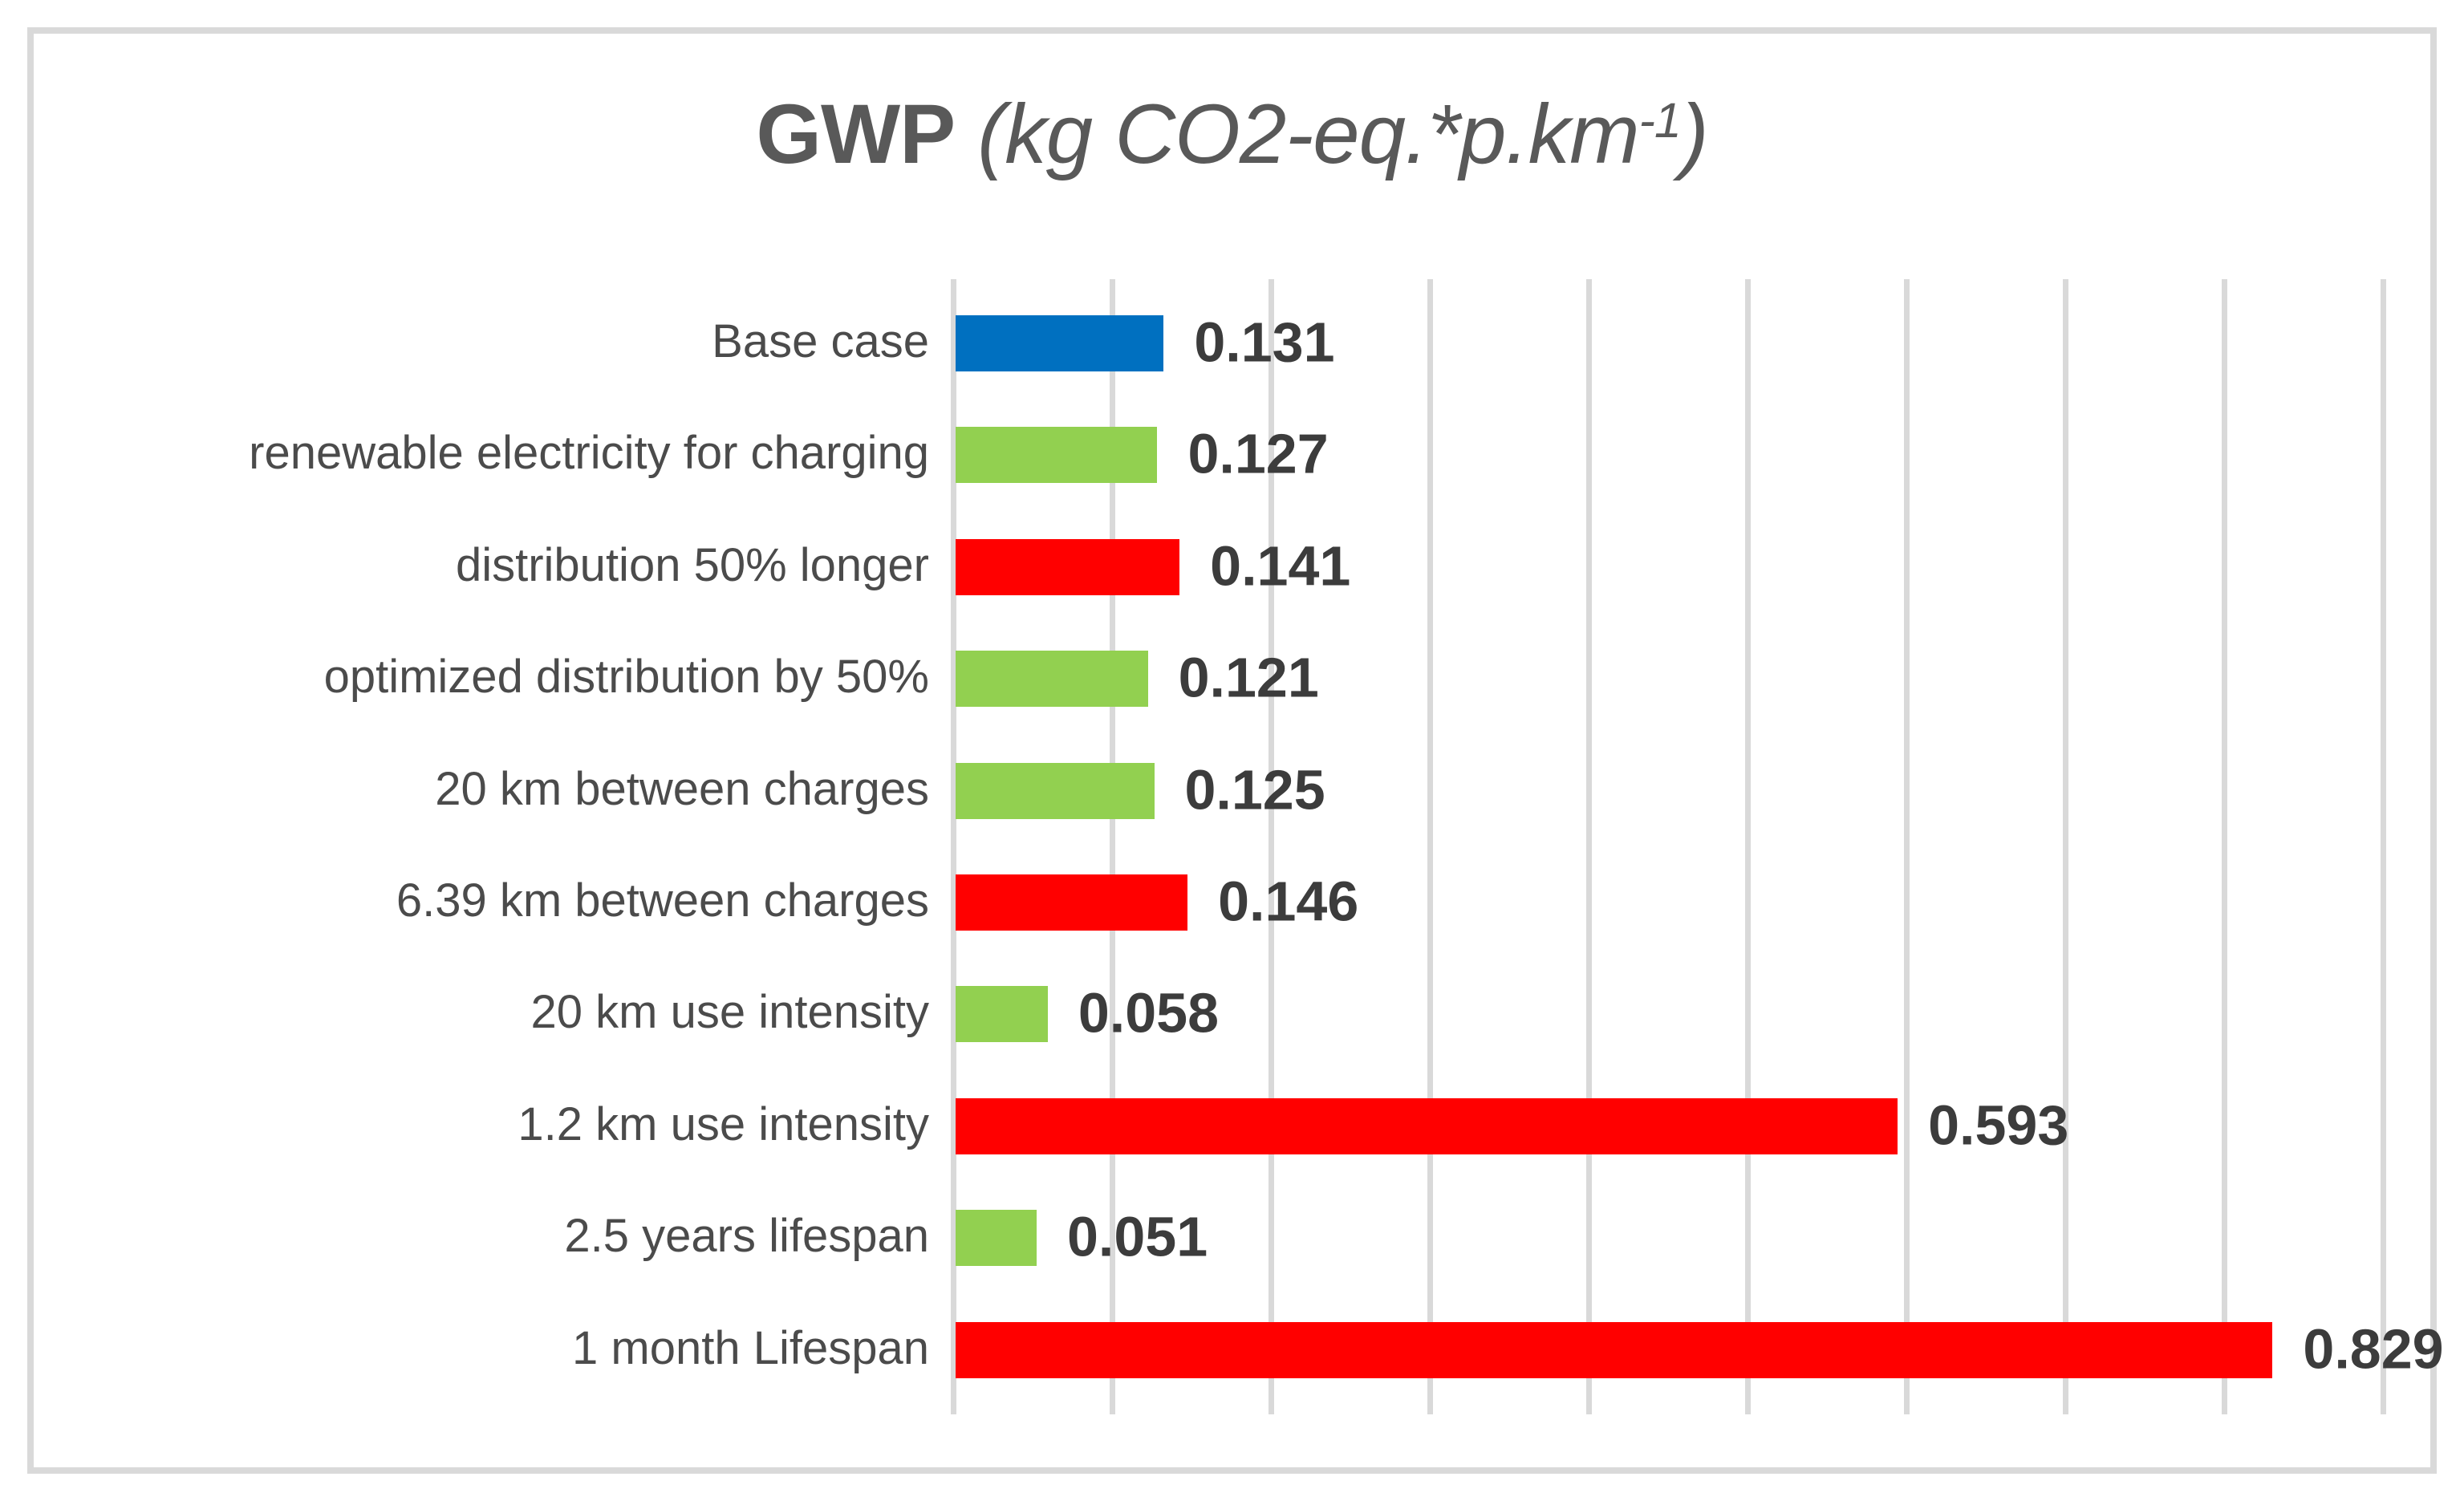 The height and width of the screenshot is (1501, 2464). I want to click on value-label: 0.058, so click(1148, 1013).